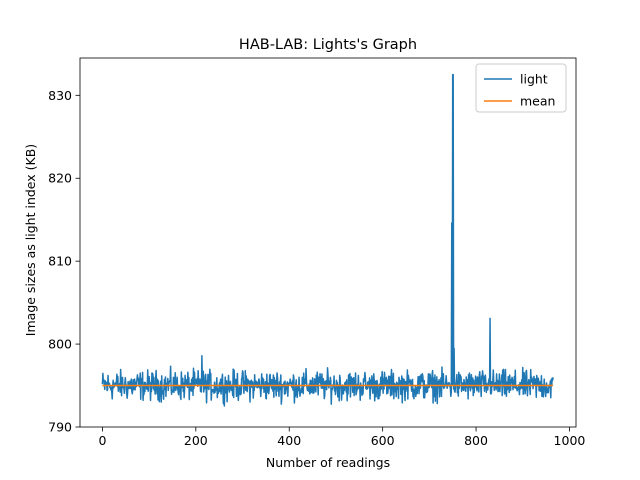 Image resolution: width=640 pixels, height=480 pixels. What do you see at coordinates (289, 440) in the screenshot?
I see `x-tick-label: 400` at bounding box center [289, 440].